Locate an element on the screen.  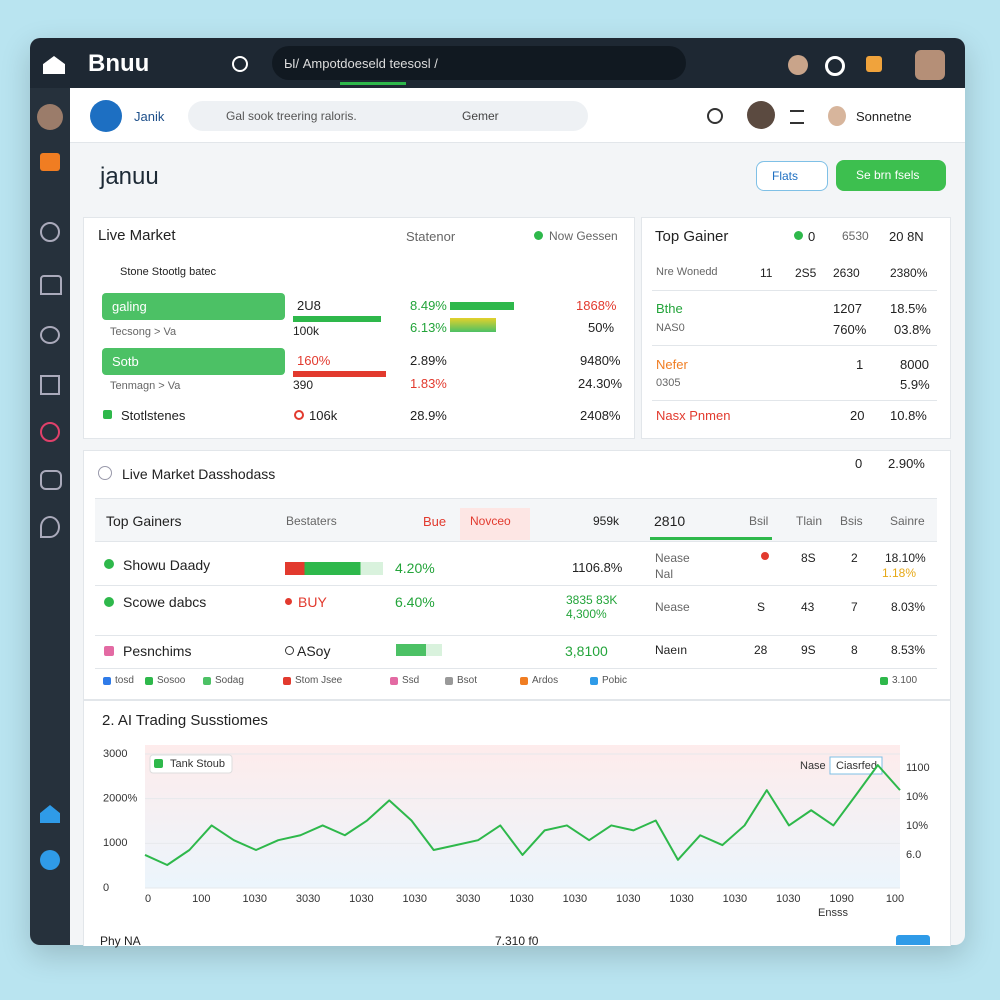
cell: 18.10% is located at coordinates (905, 558).